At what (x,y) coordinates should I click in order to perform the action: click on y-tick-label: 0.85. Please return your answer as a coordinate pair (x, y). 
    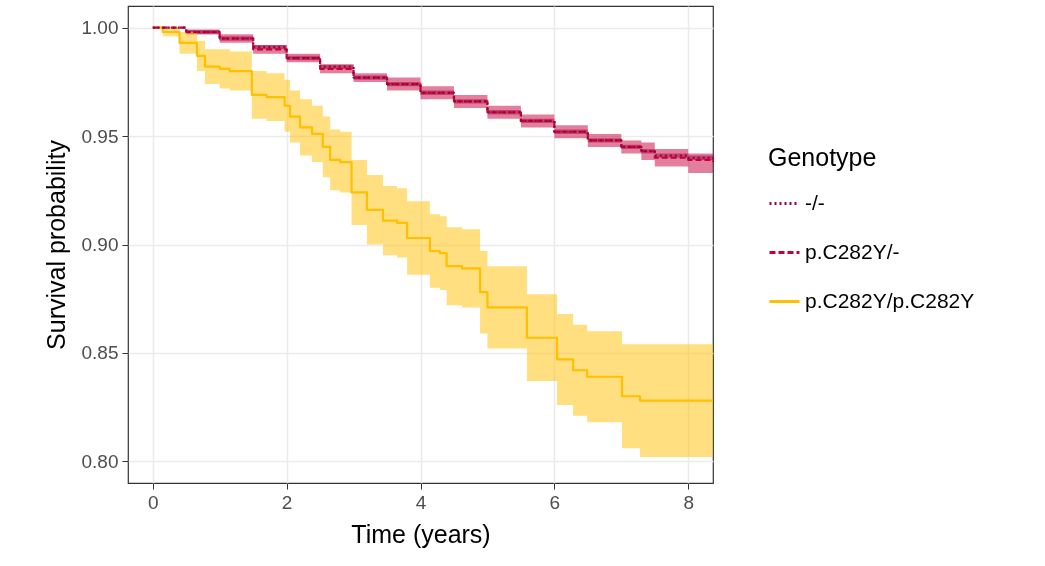
    Looking at the image, I should click on (100, 353).